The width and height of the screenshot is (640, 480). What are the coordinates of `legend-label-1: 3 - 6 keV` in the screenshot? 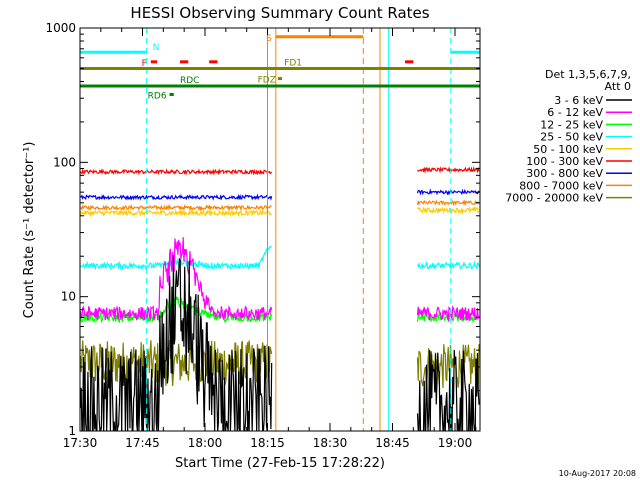 It's located at (578, 100).